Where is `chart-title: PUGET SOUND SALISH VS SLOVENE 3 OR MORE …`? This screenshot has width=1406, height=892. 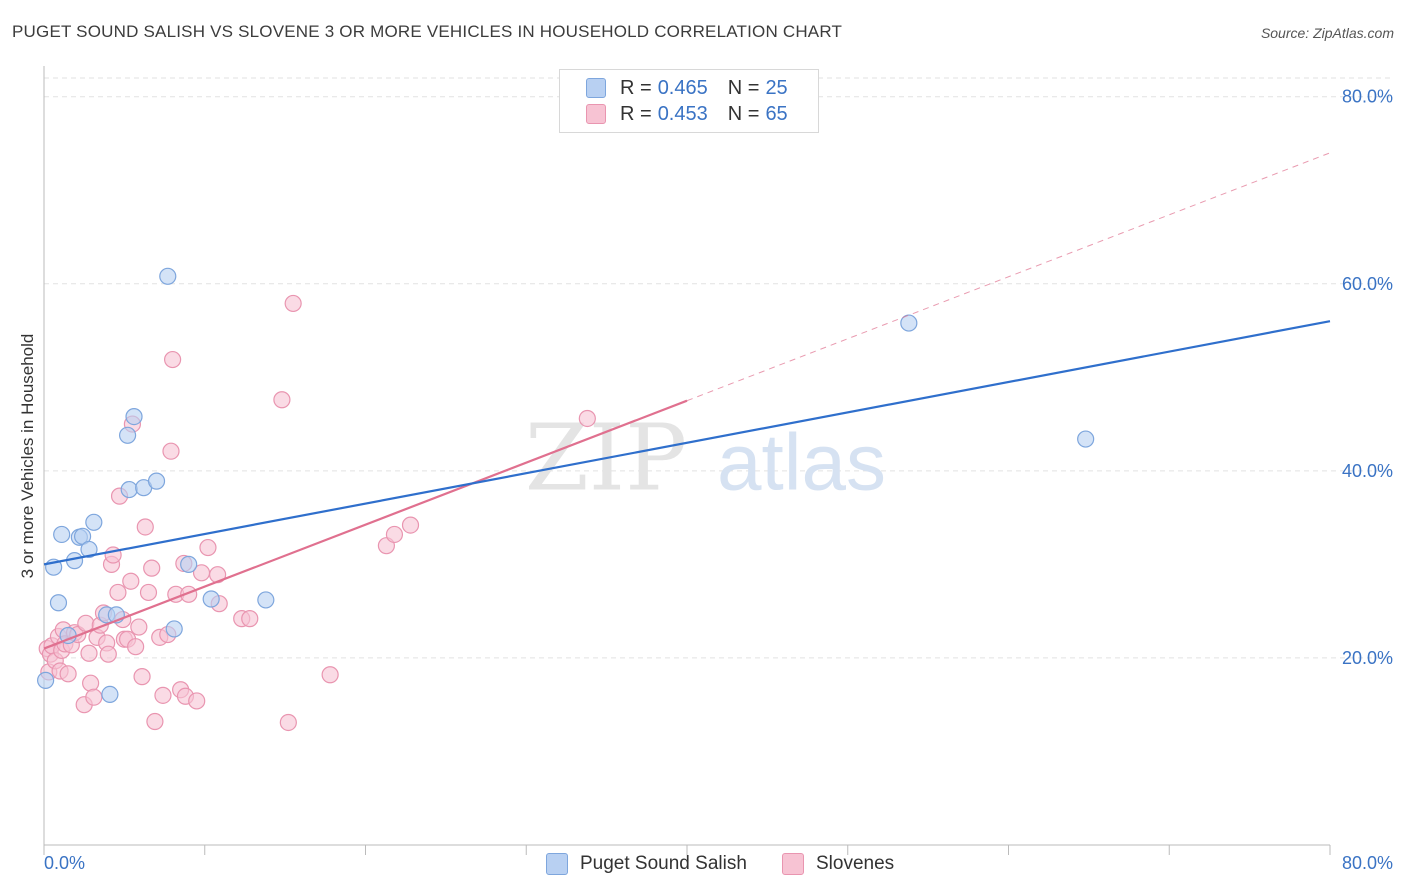 chart-title: PUGET SOUND SALISH VS SLOVENE 3 OR MORE … is located at coordinates (427, 31).